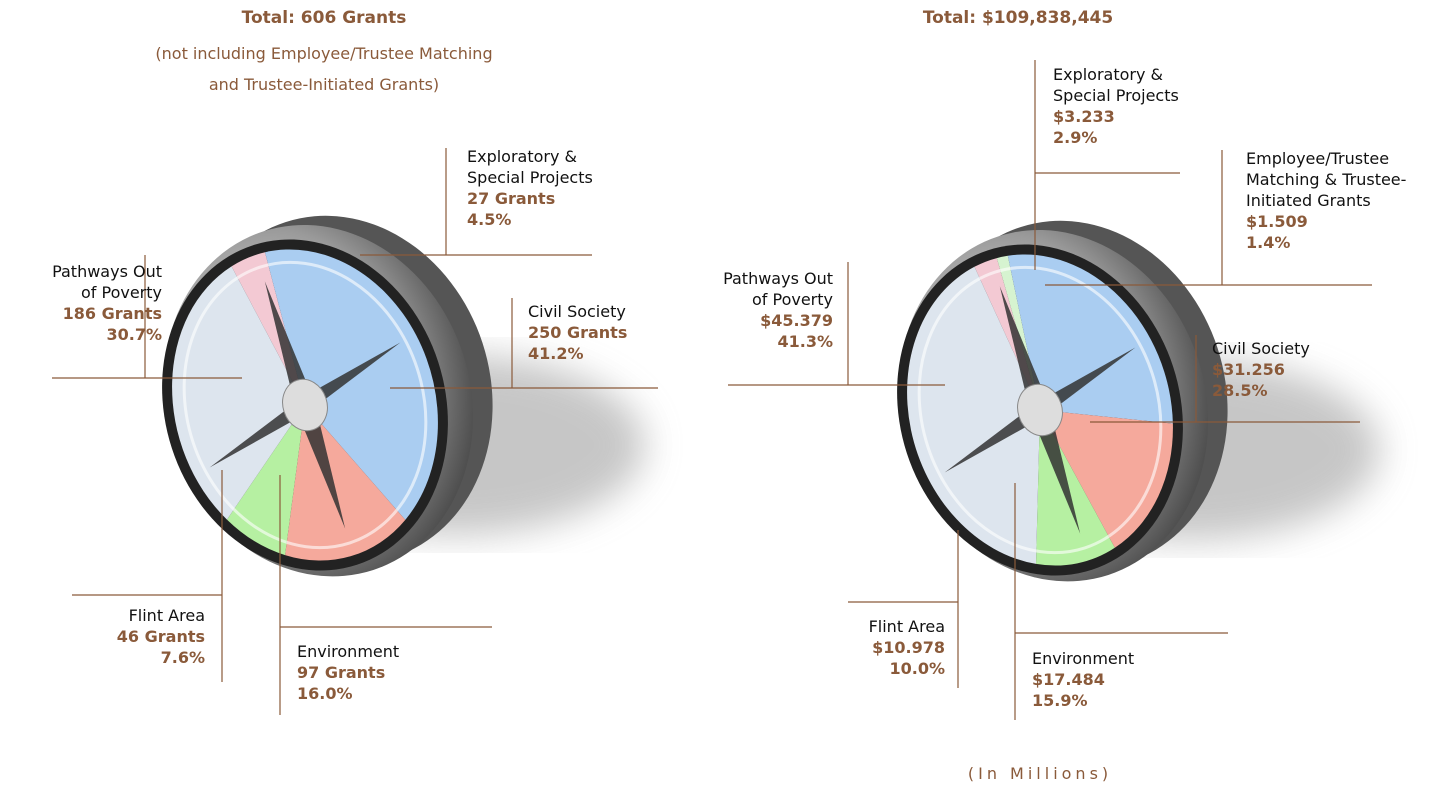 Image resolution: width=1433 pixels, height=793 pixels. Describe the element at coordinates (1116, 106) in the screenshot. I see `slice-label: Exploratory & Special Projects $3.233 2.9%` at that location.